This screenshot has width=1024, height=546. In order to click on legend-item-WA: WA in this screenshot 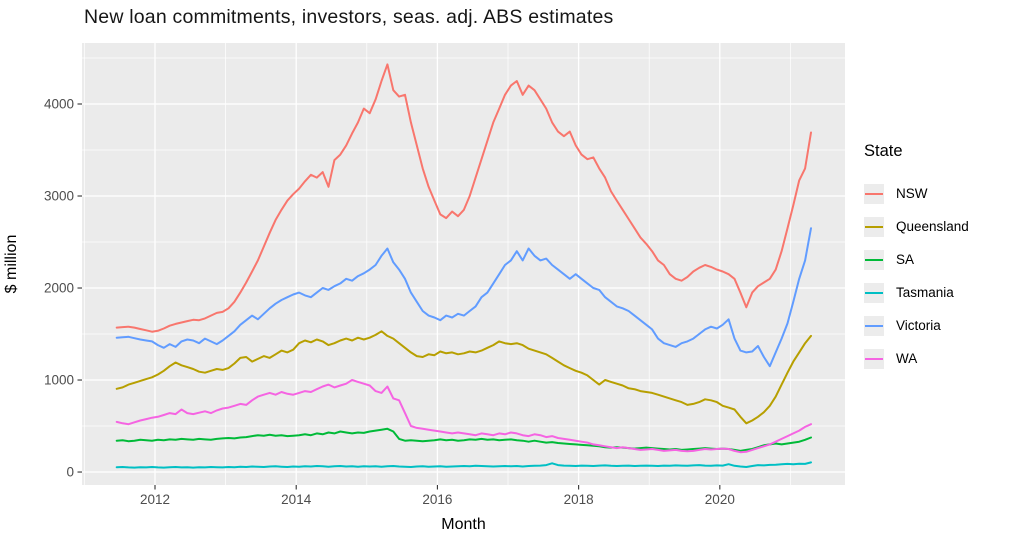, I will do `click(916, 358)`.